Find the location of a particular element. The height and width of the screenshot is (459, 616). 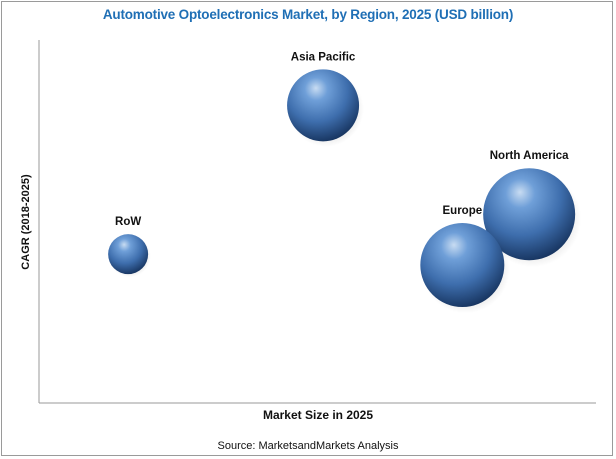

bubble-north-america: North America is located at coordinates (532, 209).